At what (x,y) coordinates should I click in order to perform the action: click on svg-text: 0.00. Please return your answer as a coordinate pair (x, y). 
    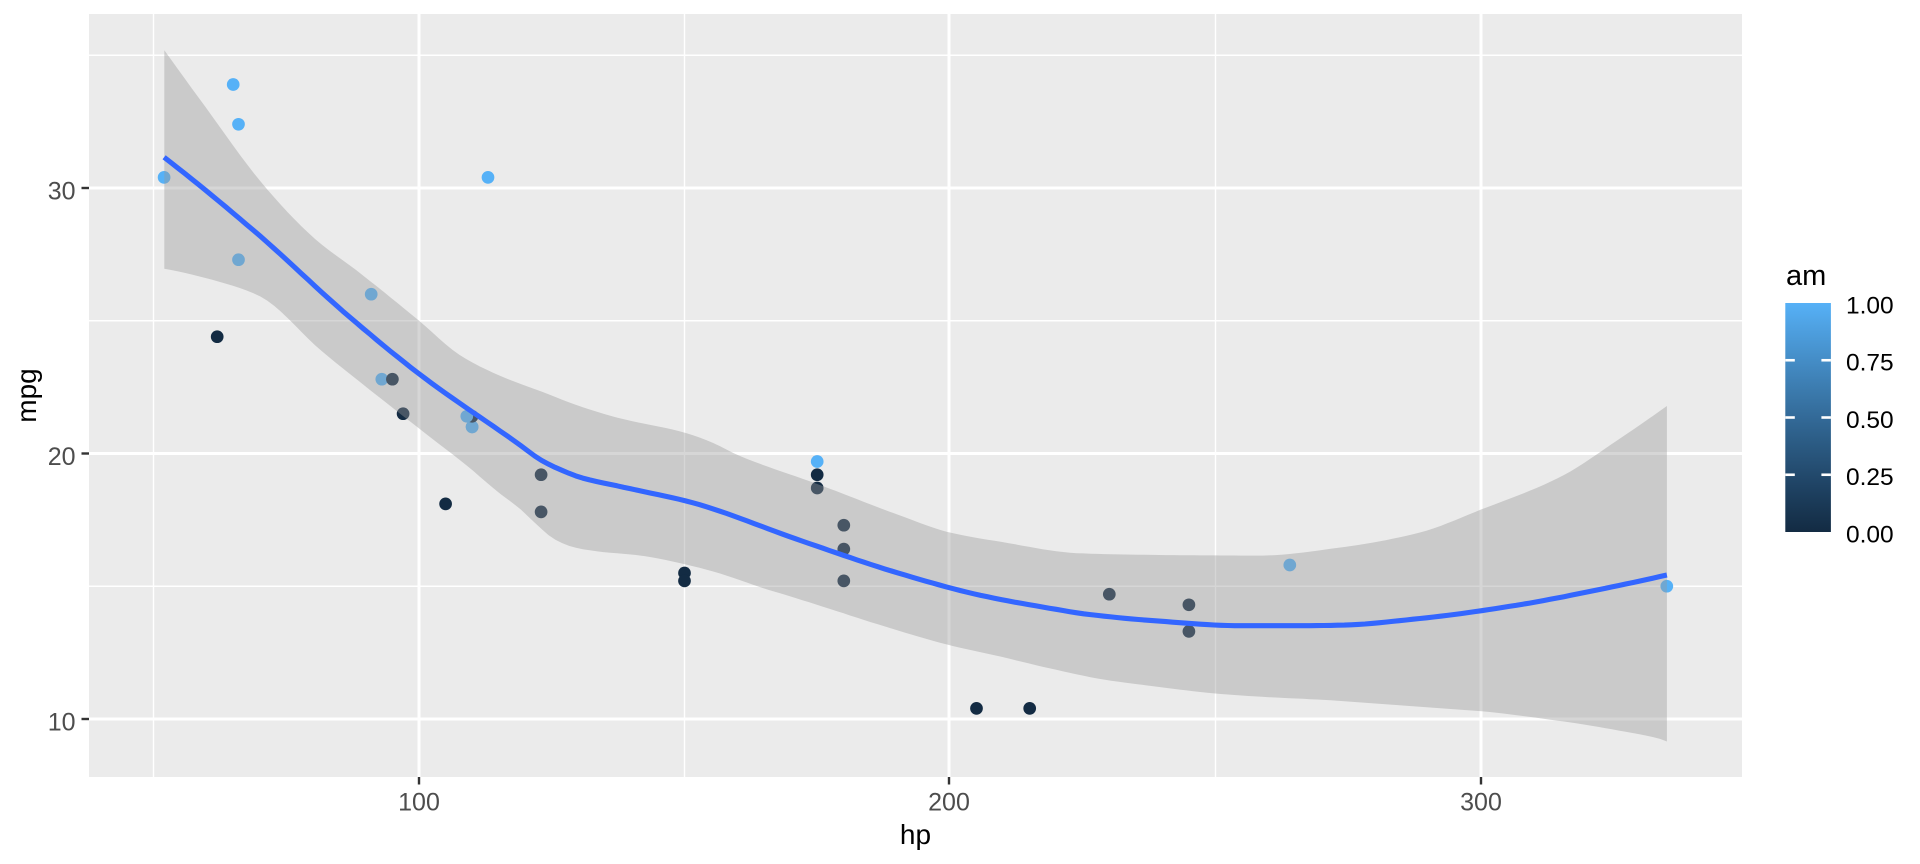
    Looking at the image, I should click on (1870, 534).